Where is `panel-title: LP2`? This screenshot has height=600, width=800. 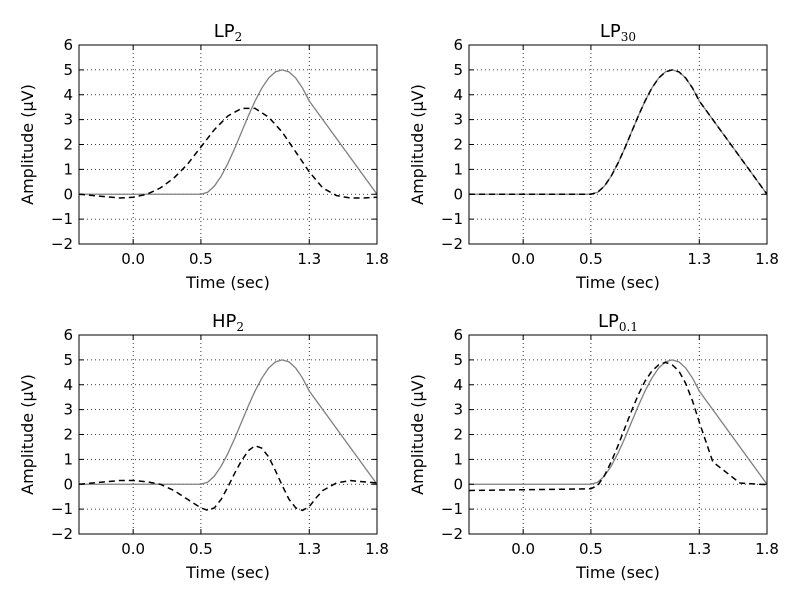 panel-title: LP2 is located at coordinates (228, 32).